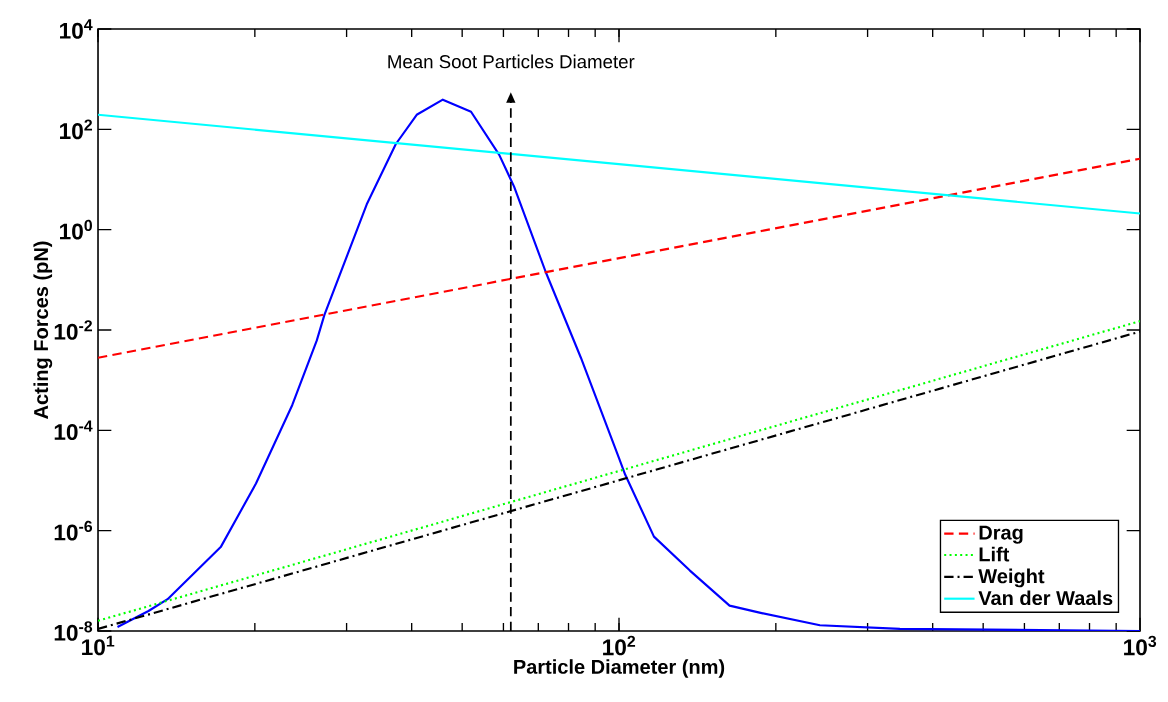  I want to click on y-tick-label: 10$^{-6}$, so click(73, 530).